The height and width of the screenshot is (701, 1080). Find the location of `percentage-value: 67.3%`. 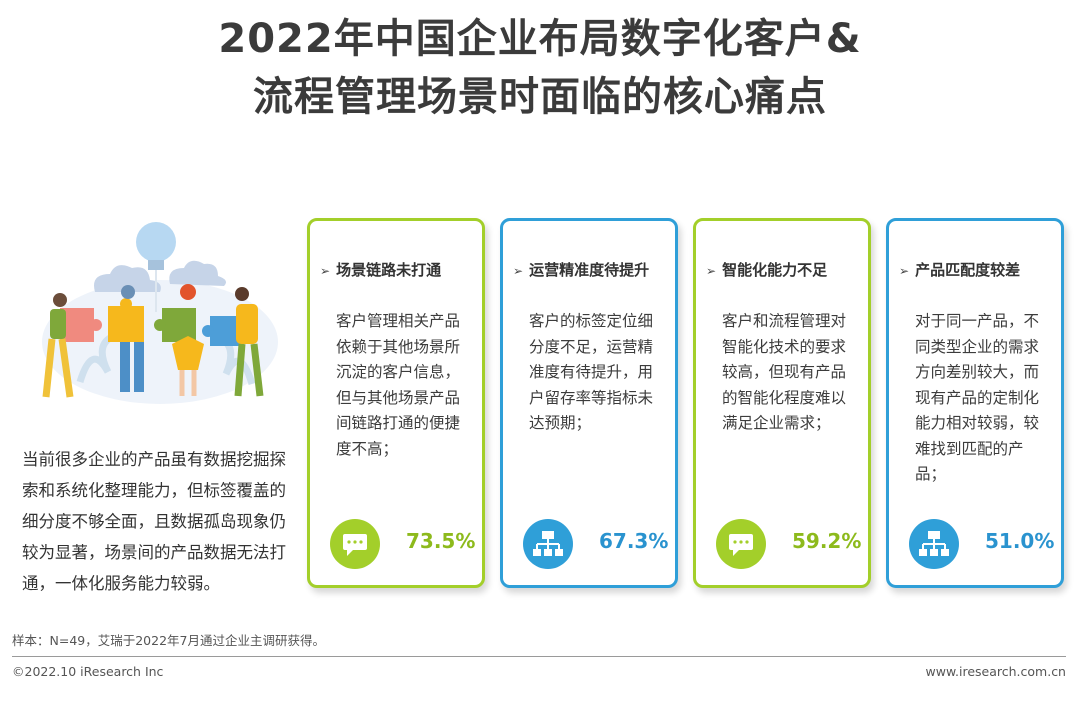

percentage-value: 67.3% is located at coordinates (634, 541).